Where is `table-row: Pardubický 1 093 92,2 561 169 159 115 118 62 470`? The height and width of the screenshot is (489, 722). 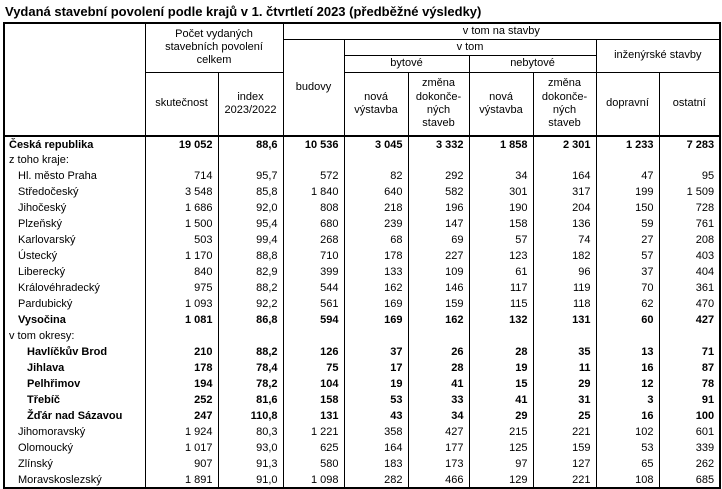
table-row: Pardubický 1 093 92,2 561 169 159 115 118 62 470 is located at coordinates (362, 304).